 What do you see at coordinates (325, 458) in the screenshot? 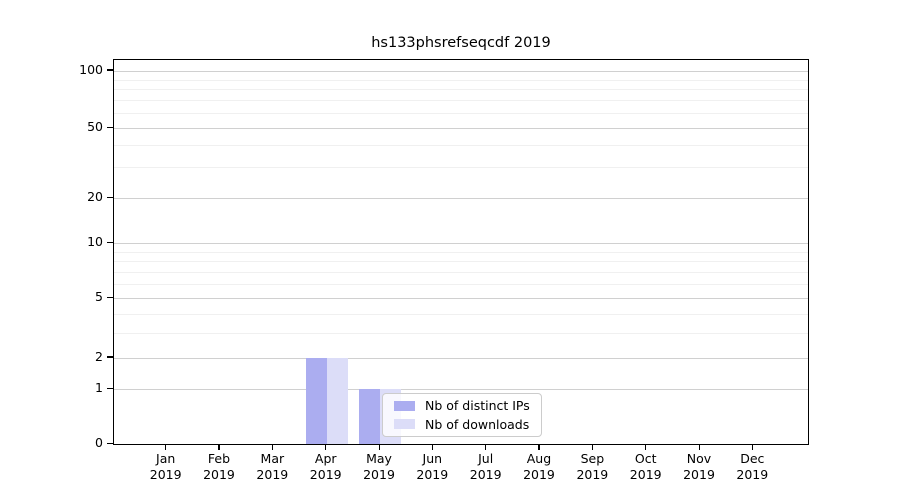
I see `x-tick-month: Apr` at bounding box center [325, 458].